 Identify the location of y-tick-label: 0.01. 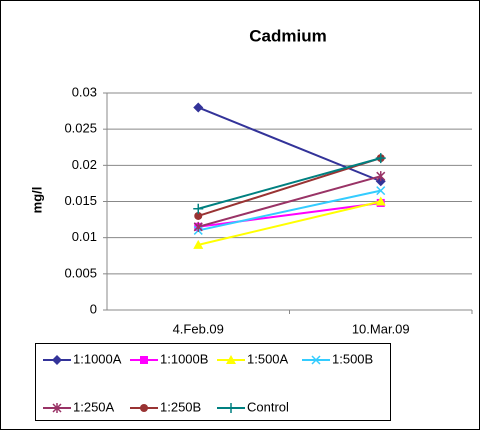
(84, 236).